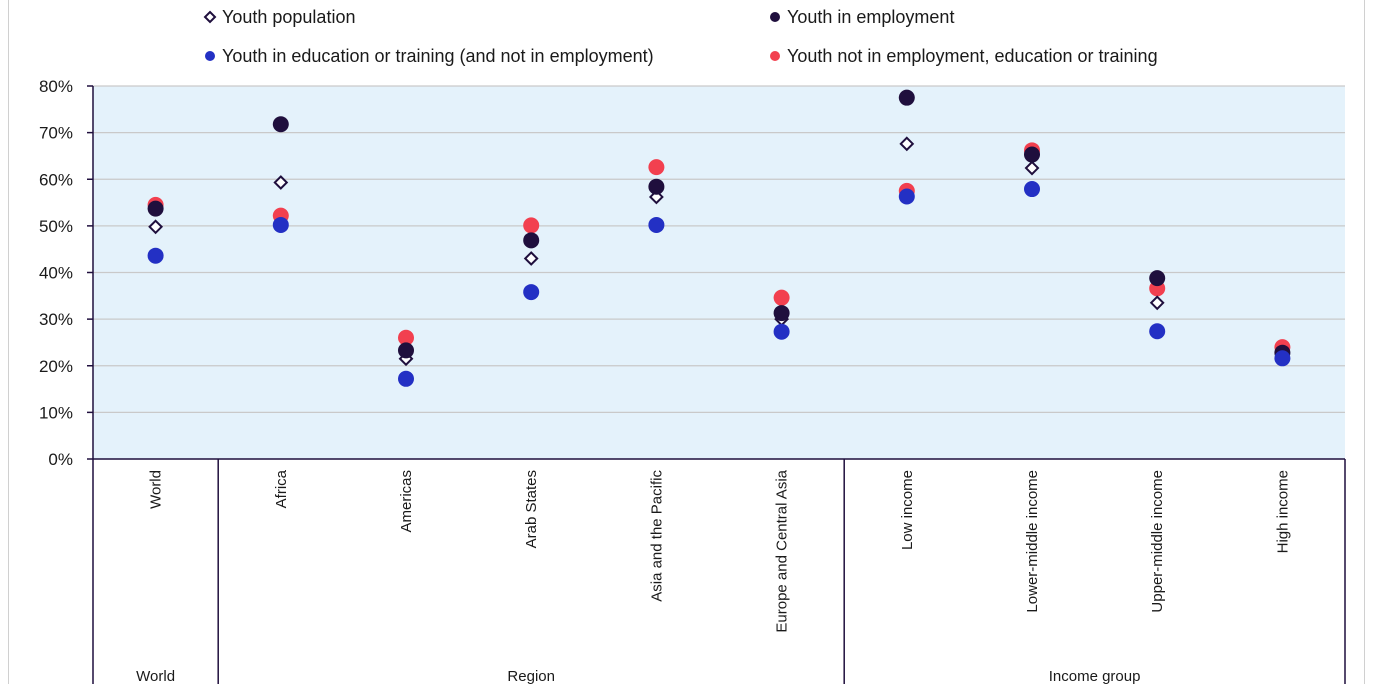 The height and width of the screenshot is (684, 1373). I want to click on category-label-lower-middle-income: Lower-middle income, so click(1032, 541).